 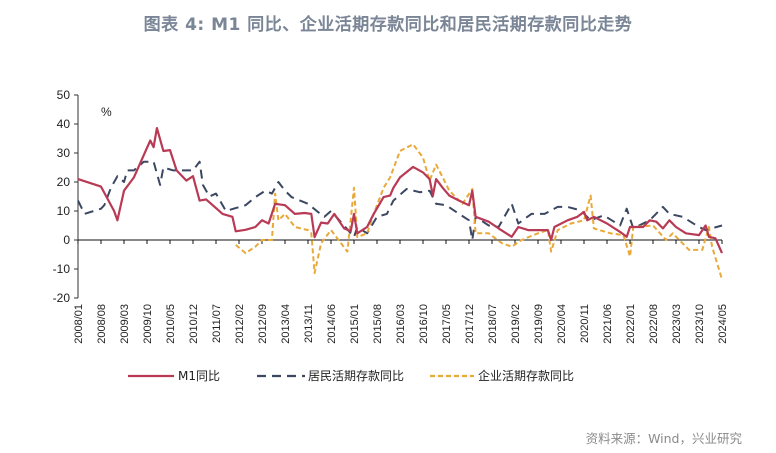 I want to click on x-tick-label: 2018/07, so click(x=493, y=324).